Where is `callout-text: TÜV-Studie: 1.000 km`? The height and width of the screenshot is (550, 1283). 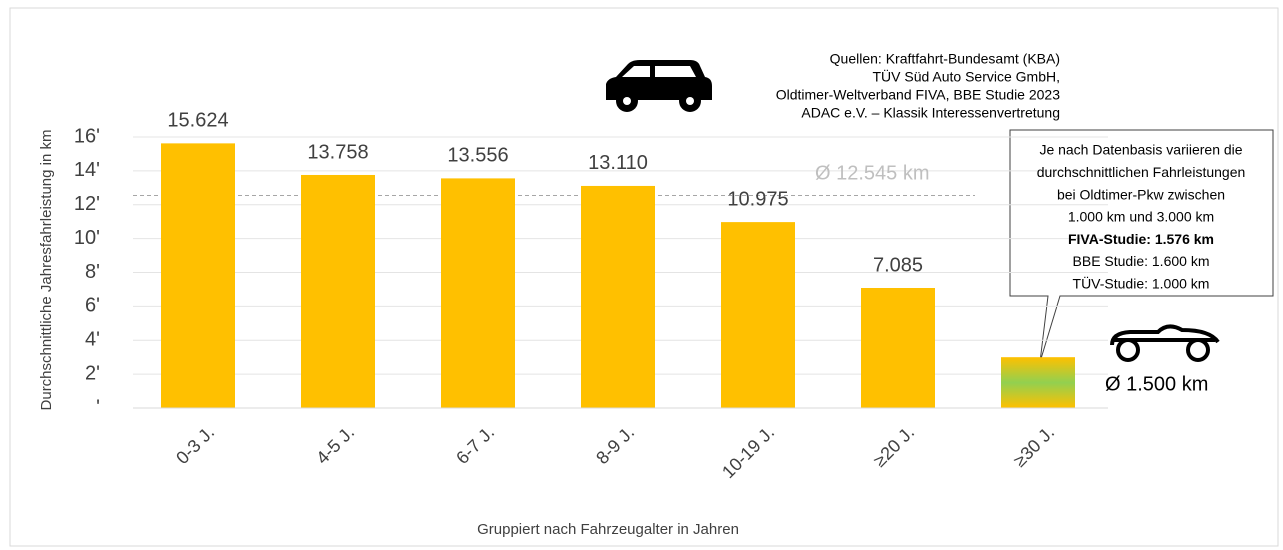
callout-text: TÜV-Studie: 1.000 km is located at coordinates (1141, 283).